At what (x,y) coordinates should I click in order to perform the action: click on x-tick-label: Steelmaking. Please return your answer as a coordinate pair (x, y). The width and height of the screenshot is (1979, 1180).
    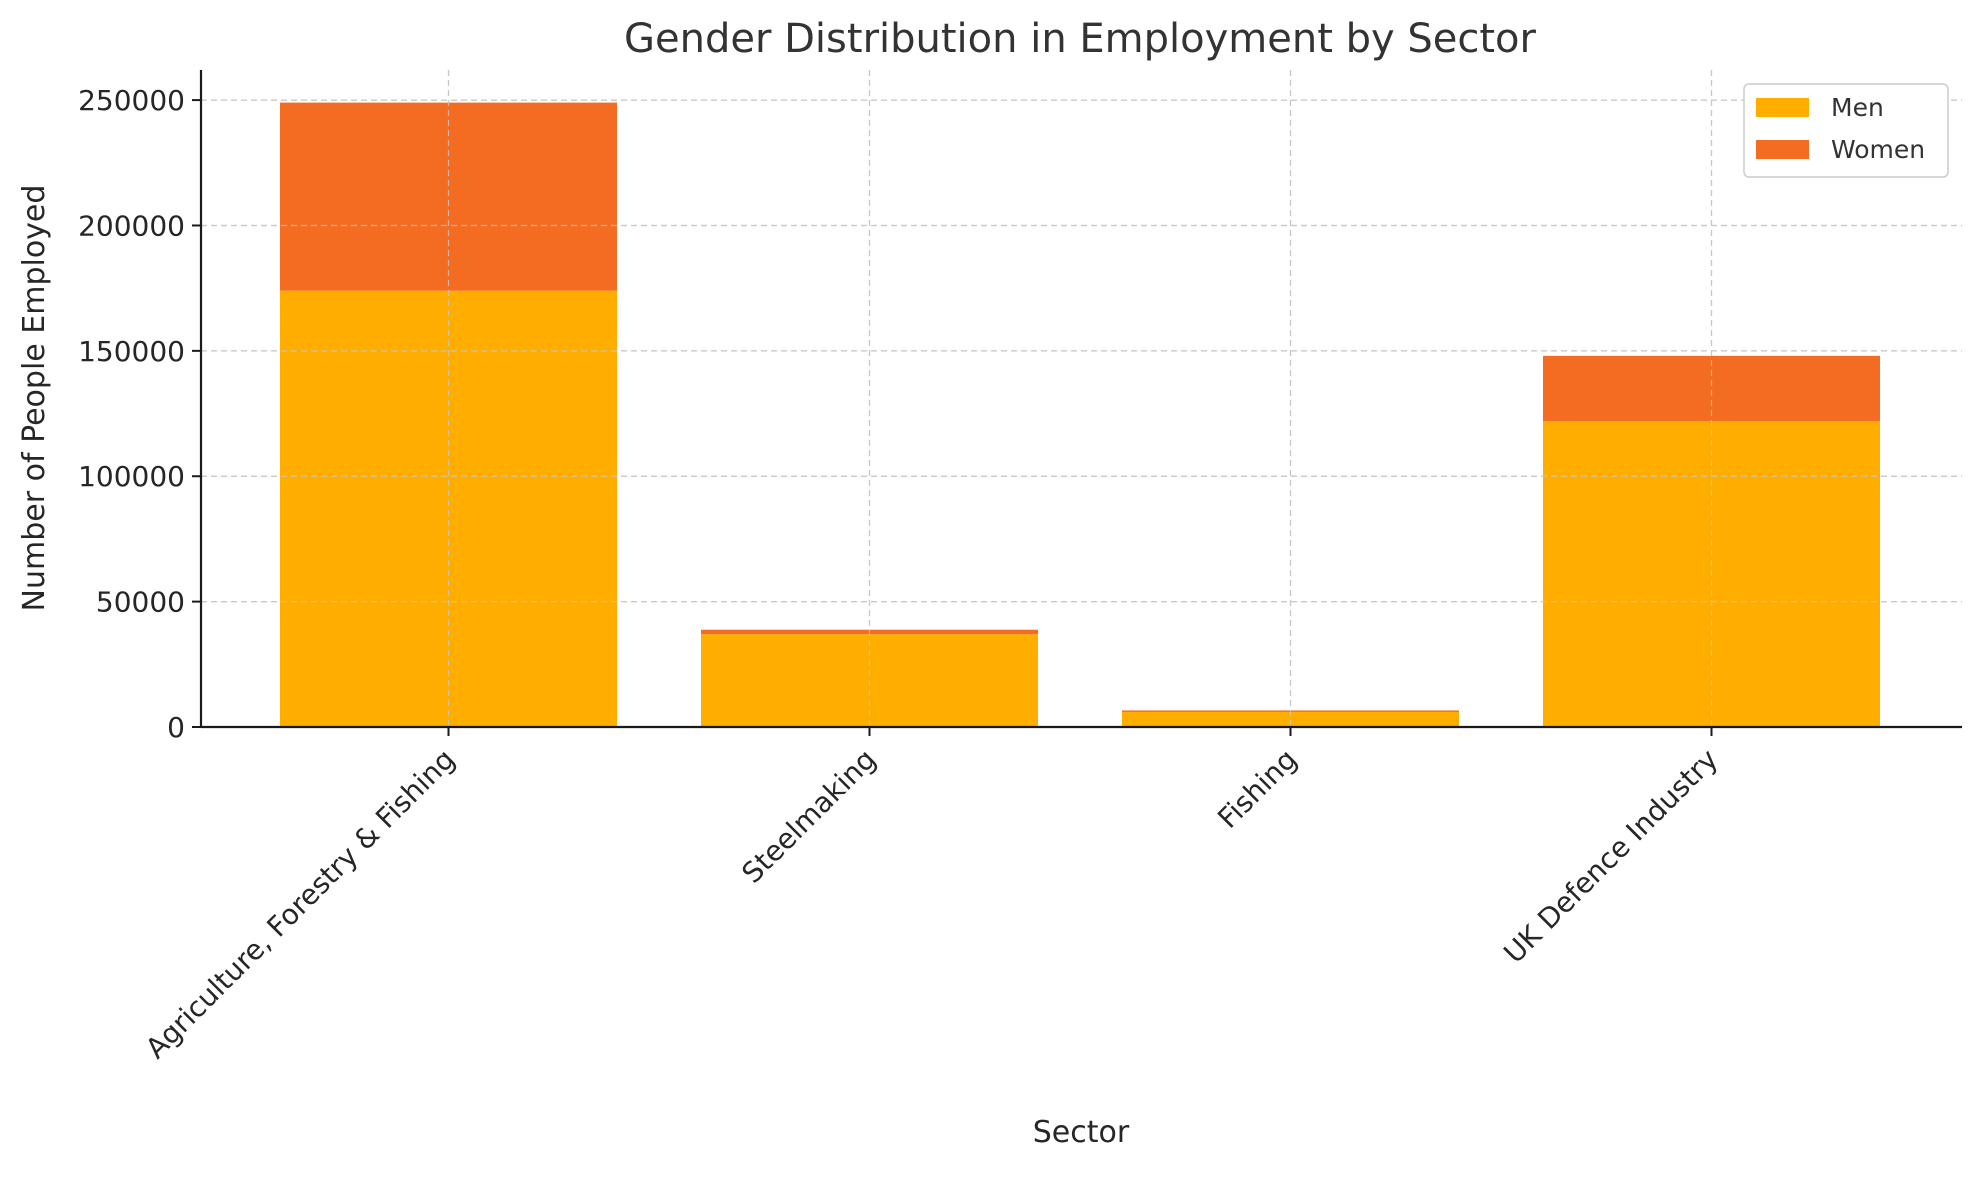
    Looking at the image, I should click on (808, 816).